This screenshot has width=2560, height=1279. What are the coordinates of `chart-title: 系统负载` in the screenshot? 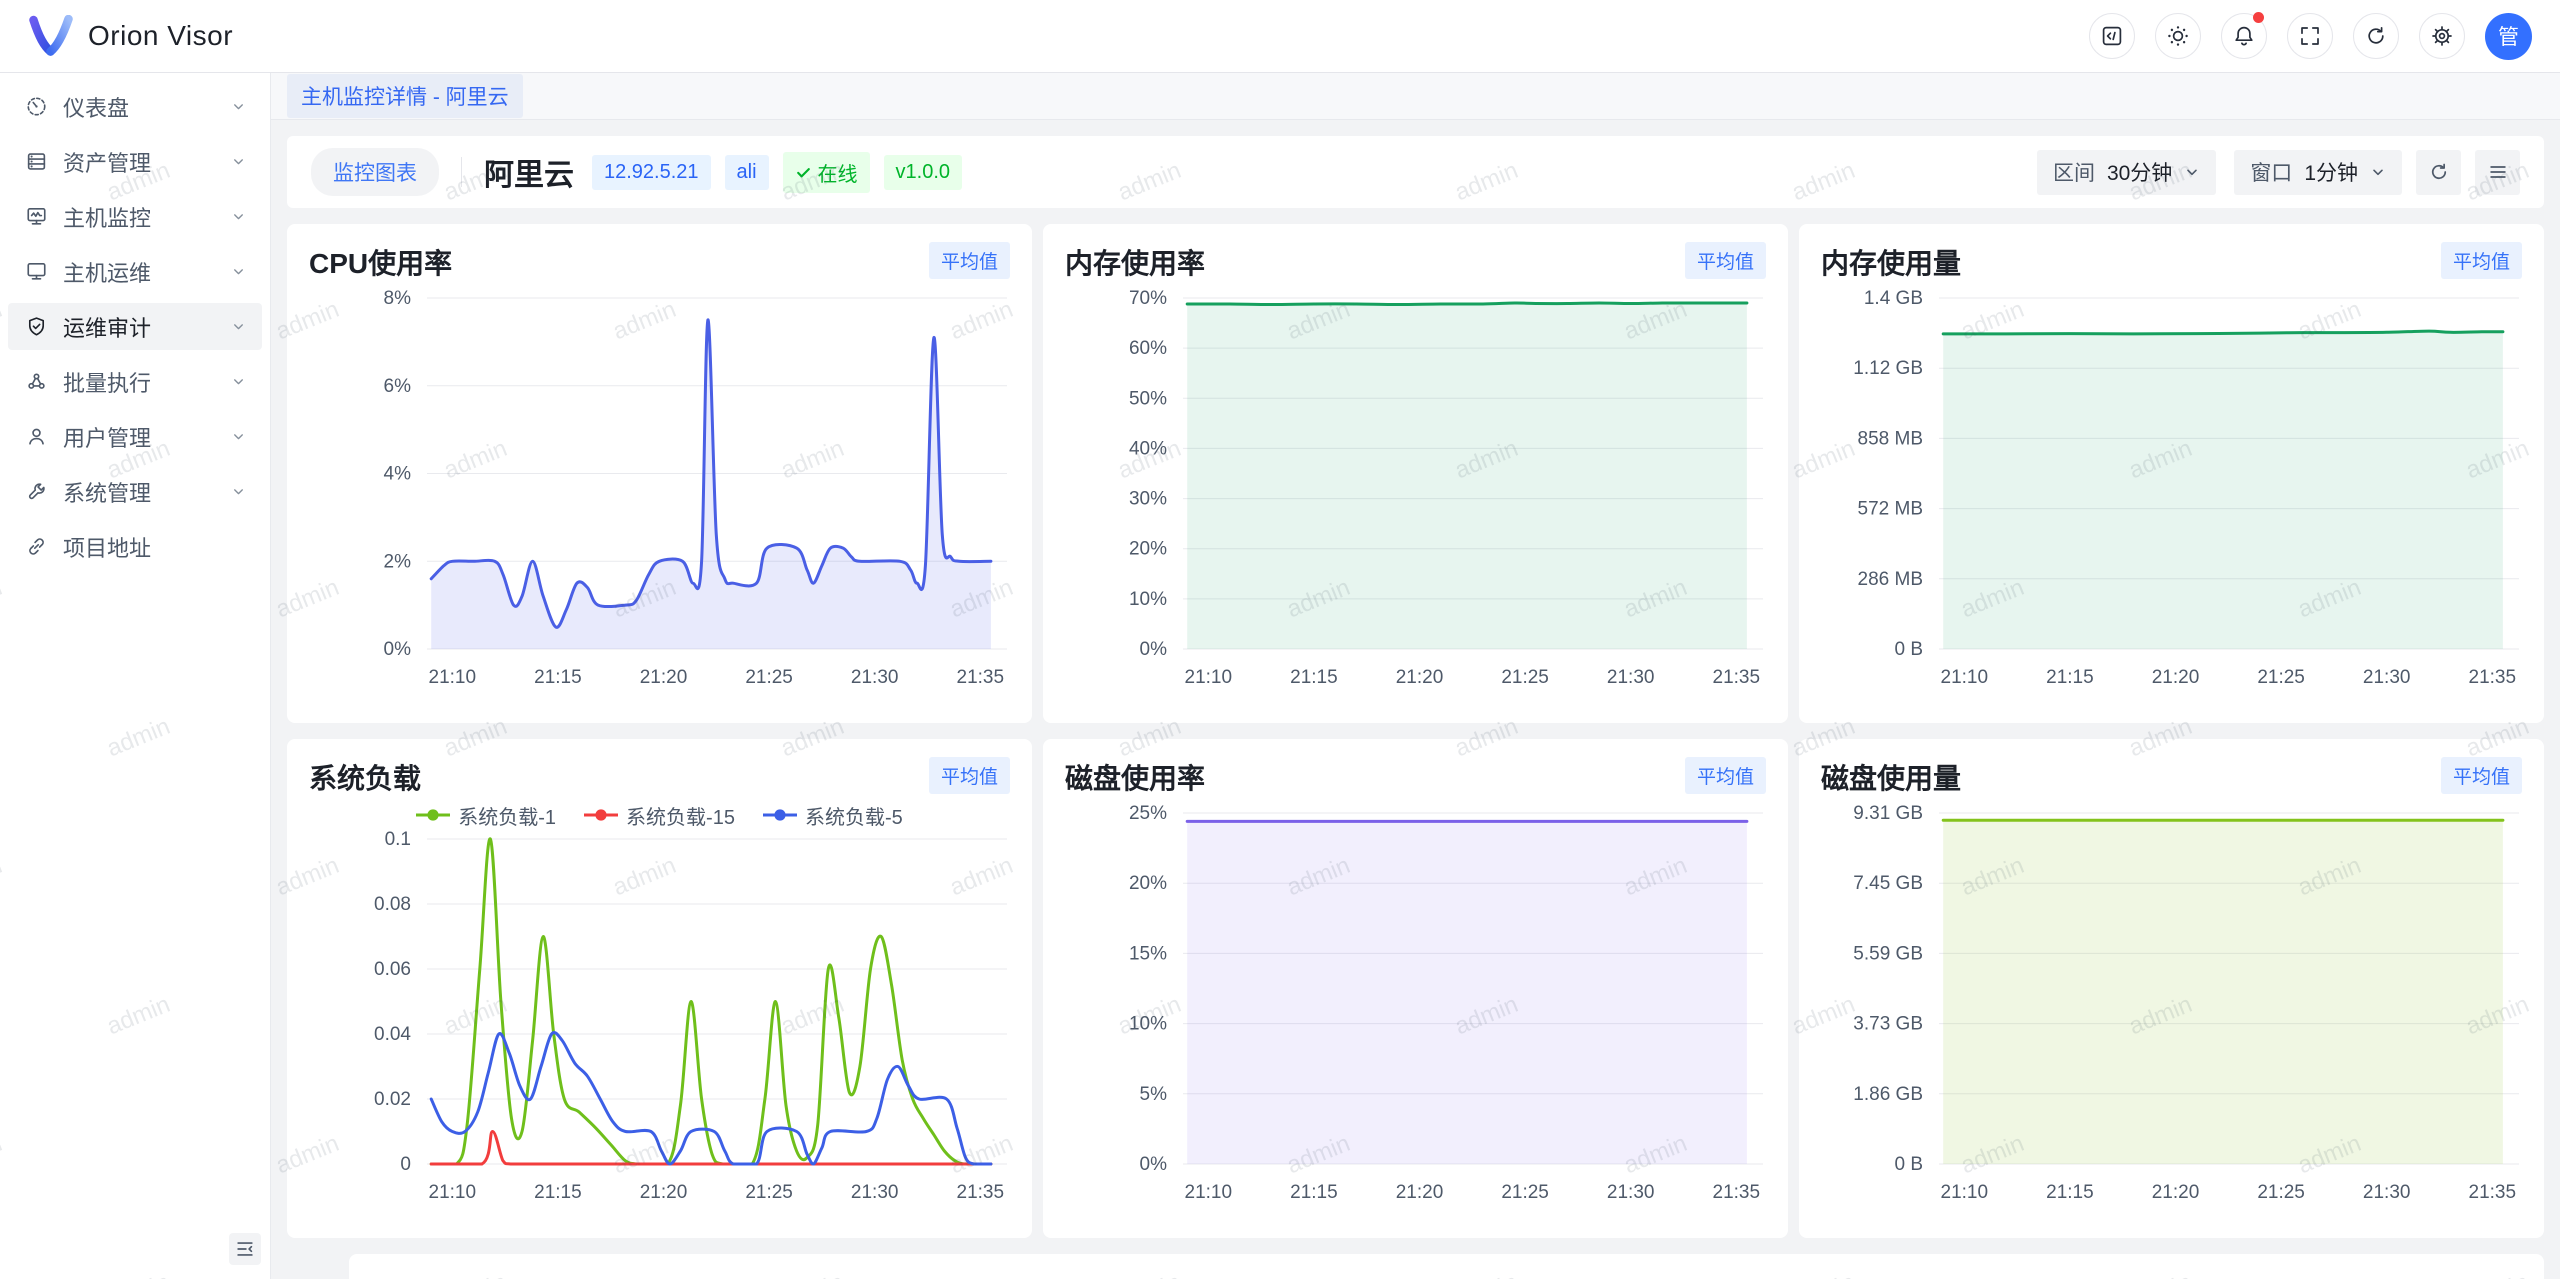 It's located at (365, 778).